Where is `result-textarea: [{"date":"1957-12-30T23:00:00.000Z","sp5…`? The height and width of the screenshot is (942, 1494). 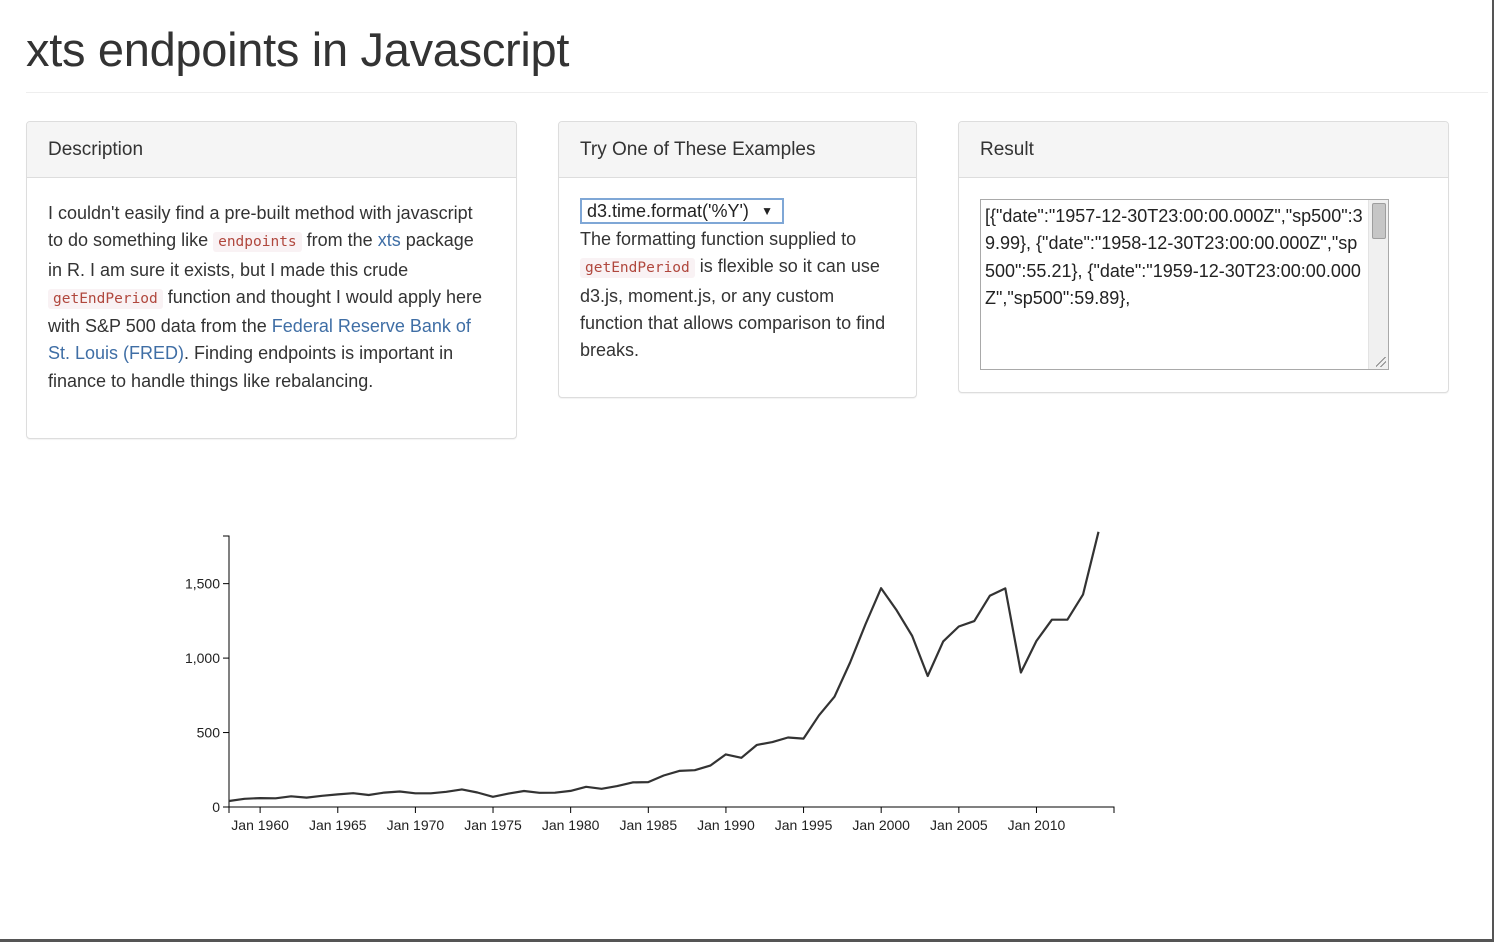 result-textarea: [{"date":"1957-12-30T23:00:00.000Z","sp5… is located at coordinates (1184, 284).